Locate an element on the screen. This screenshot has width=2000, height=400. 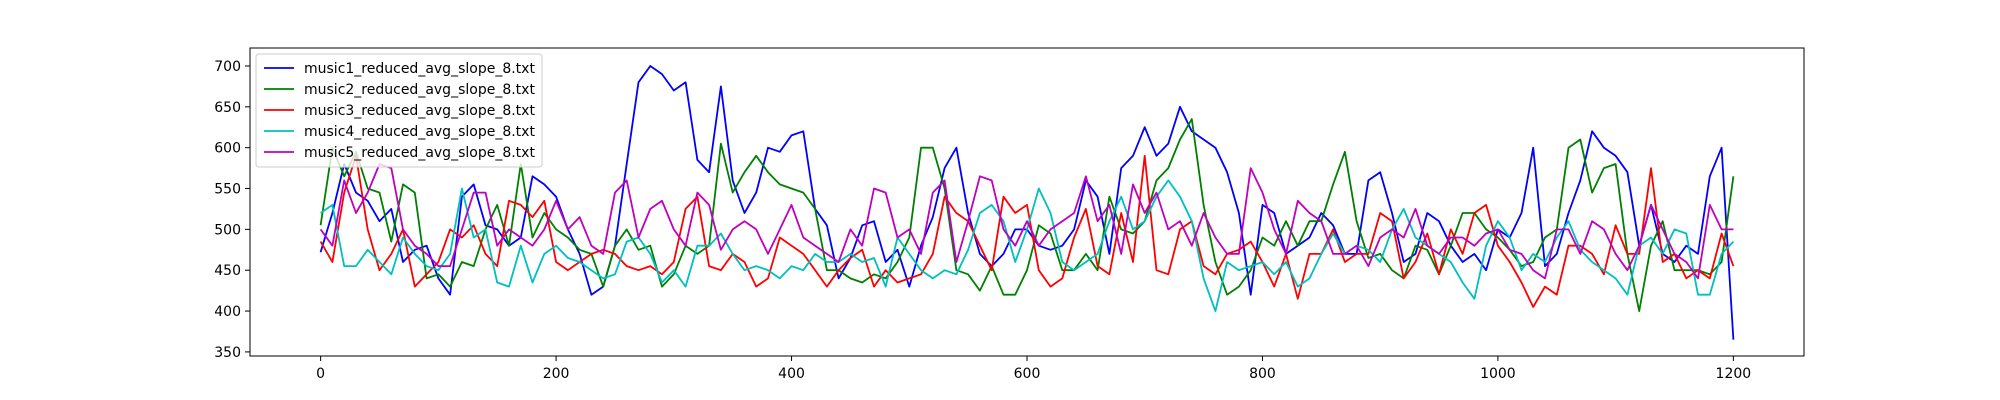
y-tick-label: 600 is located at coordinates (227, 149).